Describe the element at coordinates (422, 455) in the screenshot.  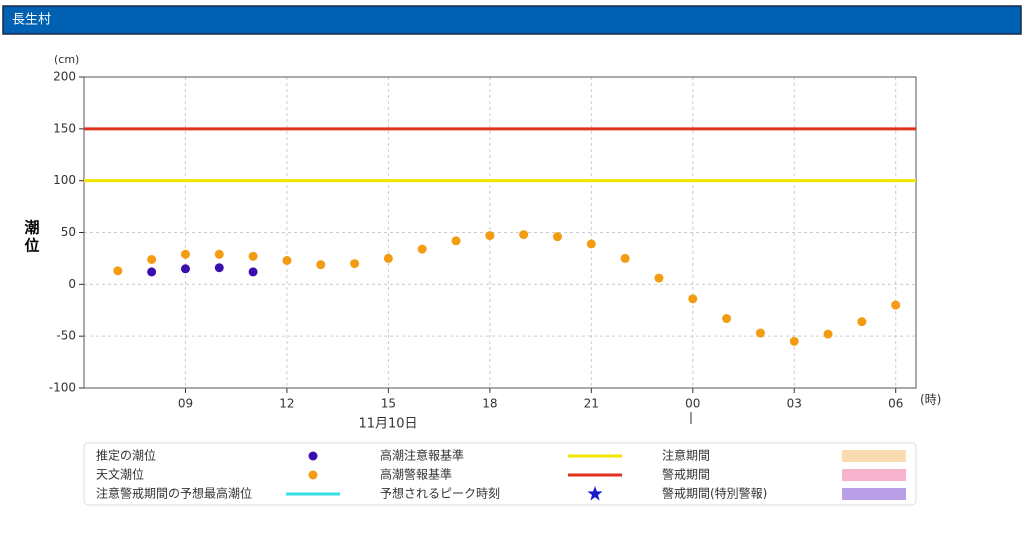
I see `legend-label: 高潮注意報基準` at that location.